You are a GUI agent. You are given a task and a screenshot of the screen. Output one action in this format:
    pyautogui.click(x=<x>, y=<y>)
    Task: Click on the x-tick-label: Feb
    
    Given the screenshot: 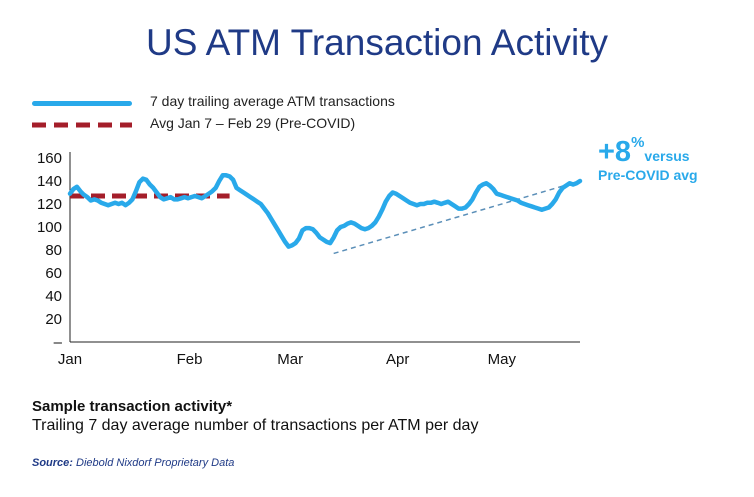 What is the action you would take?
    pyautogui.click(x=190, y=359)
    